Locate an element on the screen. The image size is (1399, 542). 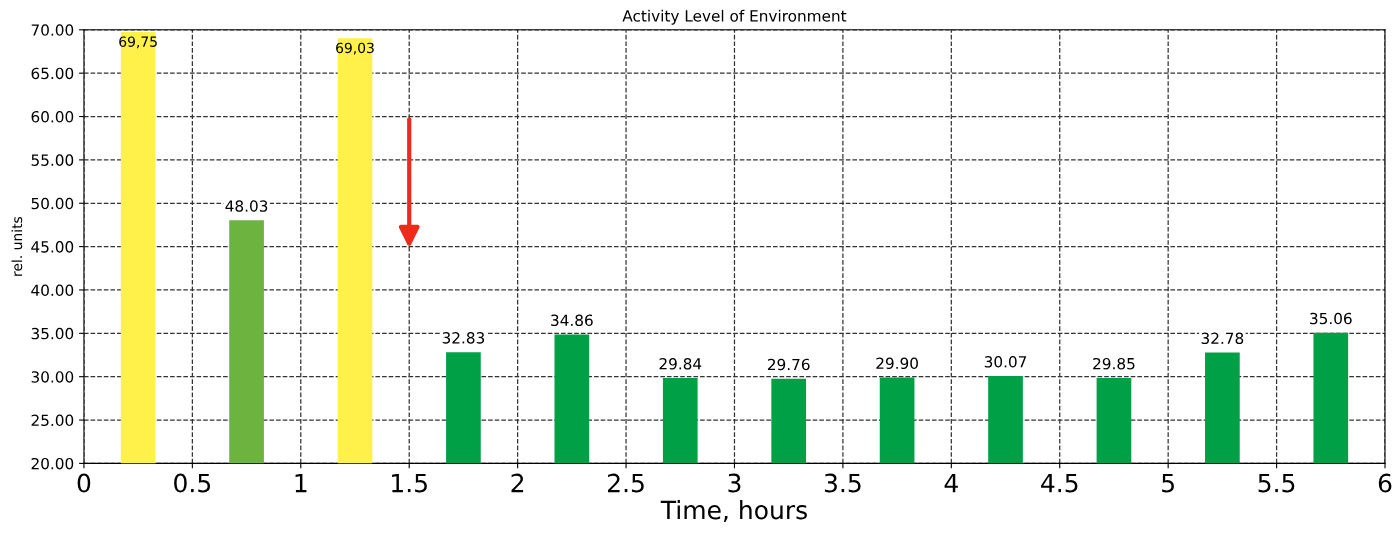
data-label: 32.83 is located at coordinates (463, 338).